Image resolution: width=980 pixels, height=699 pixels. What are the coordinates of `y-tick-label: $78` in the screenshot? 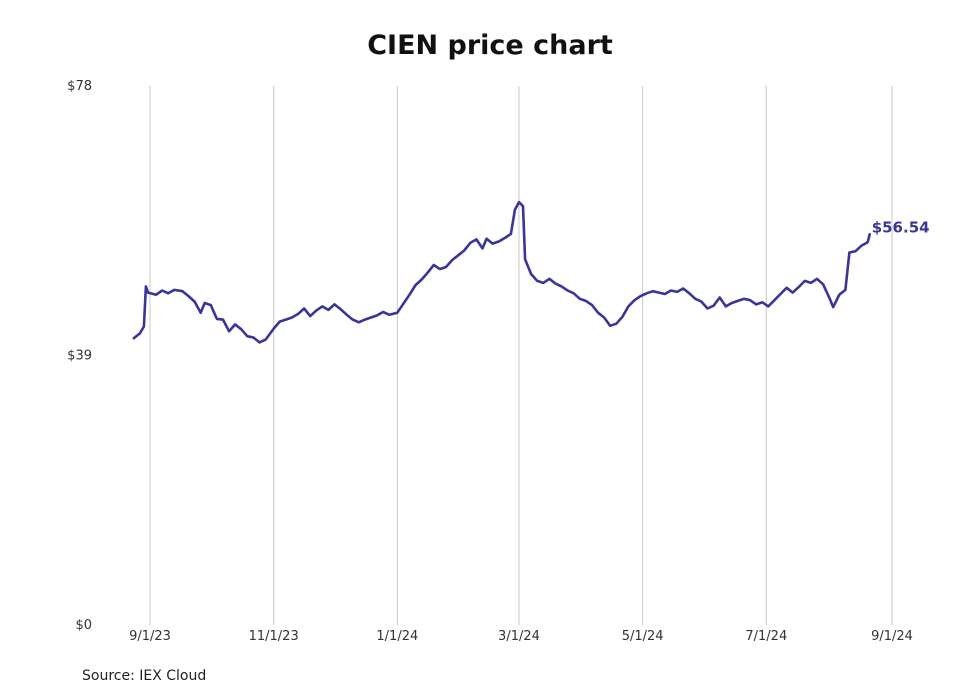 It's located at (79, 86).